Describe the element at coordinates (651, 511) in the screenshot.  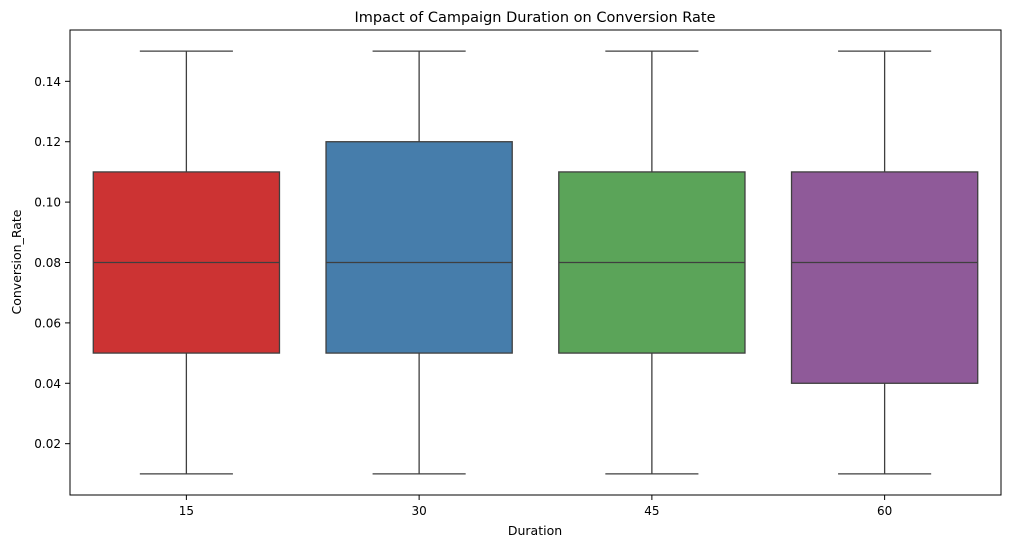
I see `x-tick-label-45: 45` at that location.